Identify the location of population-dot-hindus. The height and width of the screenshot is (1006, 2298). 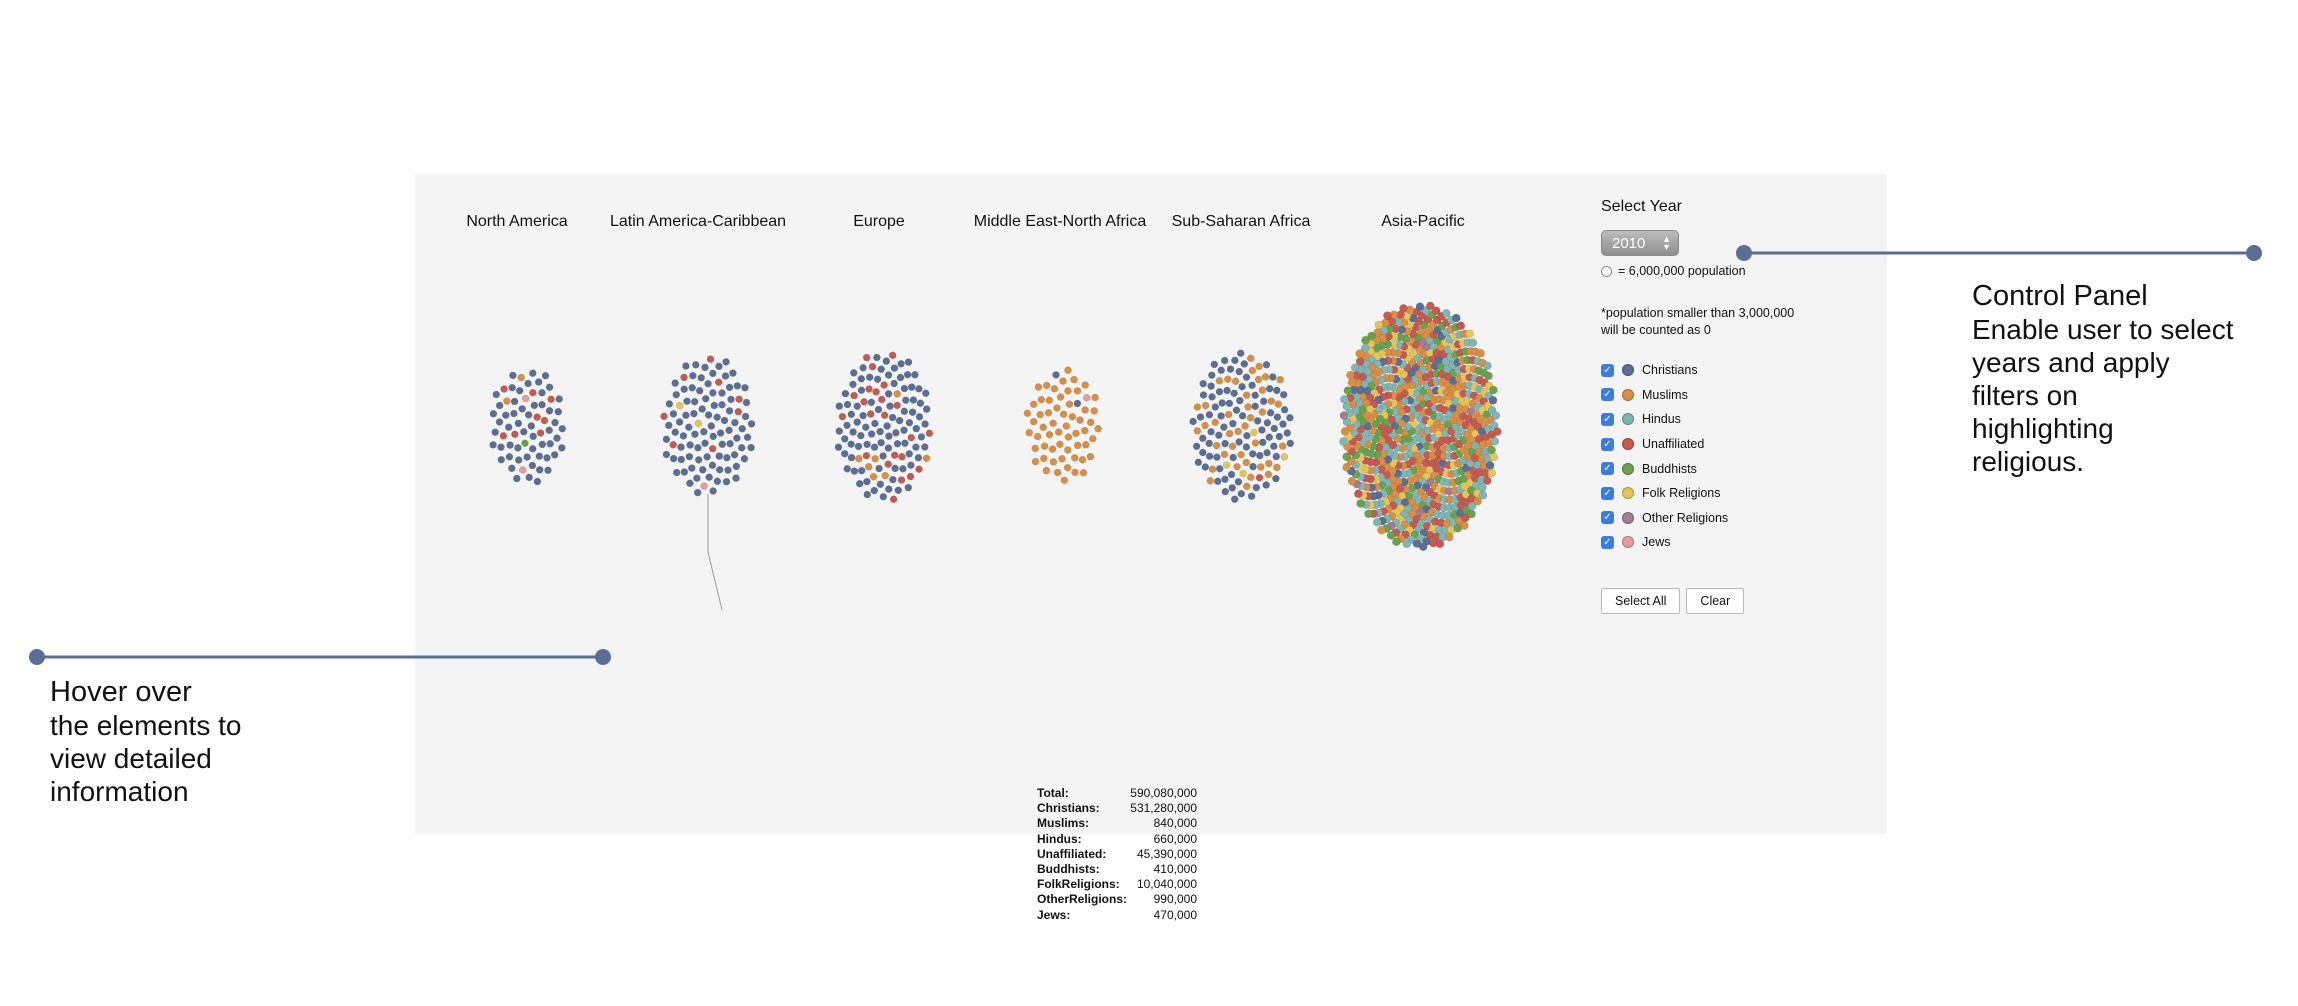
(1446, 313).